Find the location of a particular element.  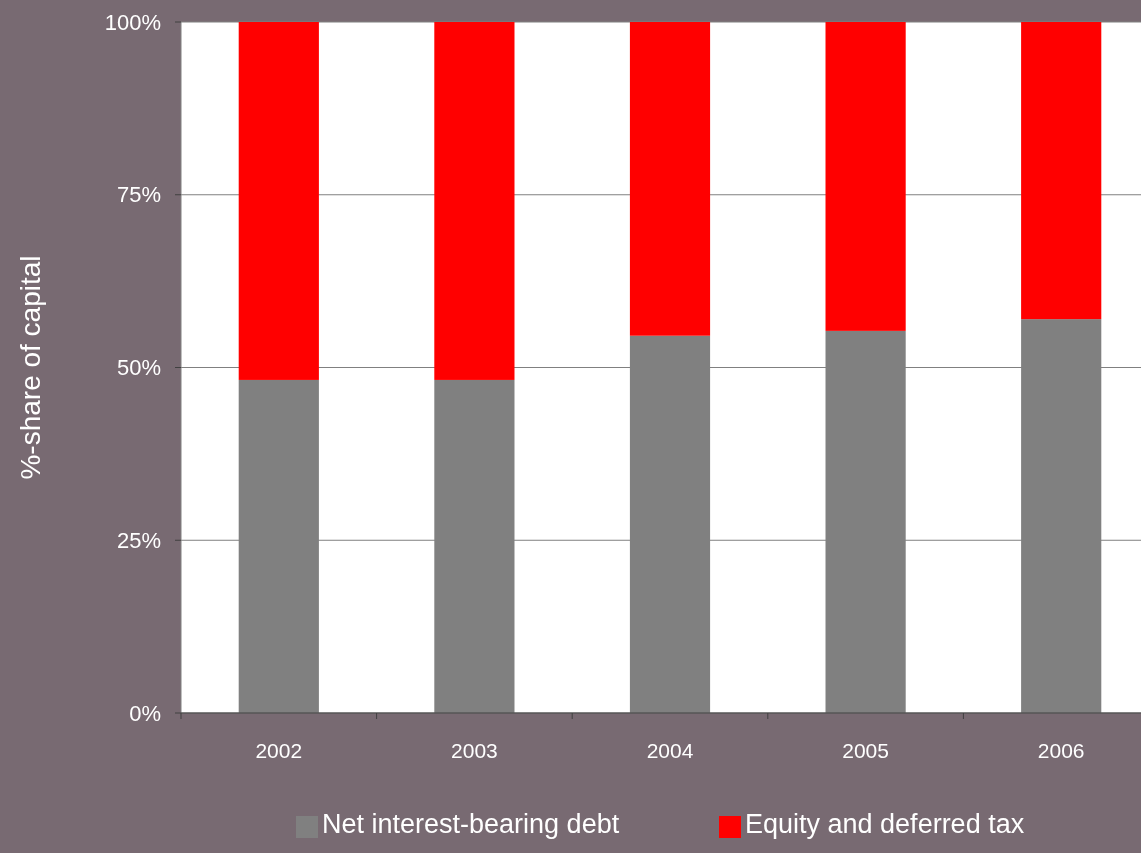

x-tick-label: 2005 is located at coordinates (865, 750).